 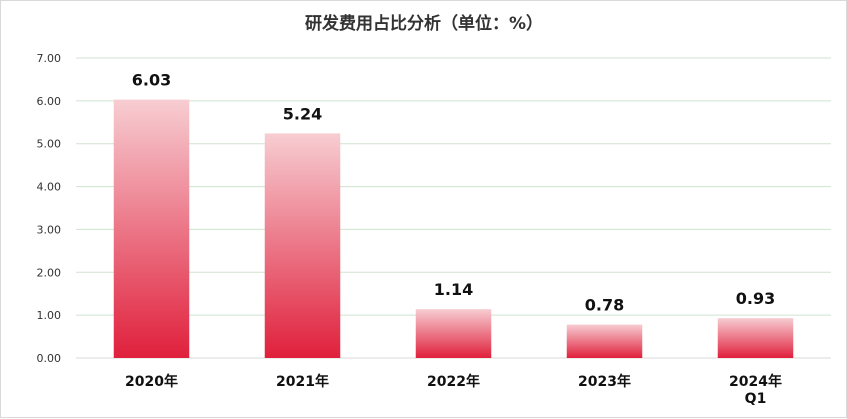 What do you see at coordinates (755, 390) in the screenshot?
I see `x-tick-label: 2024年 Q1` at bounding box center [755, 390].